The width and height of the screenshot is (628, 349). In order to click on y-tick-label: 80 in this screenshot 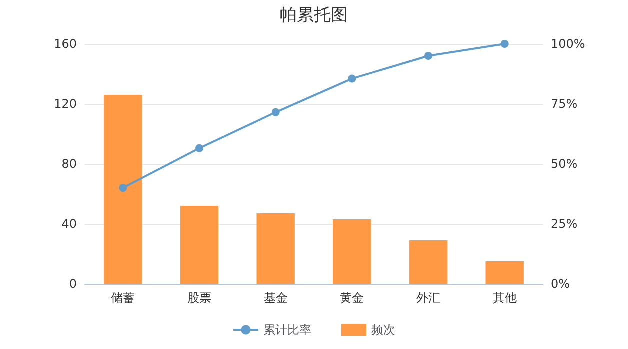, I will do `click(69, 164)`.